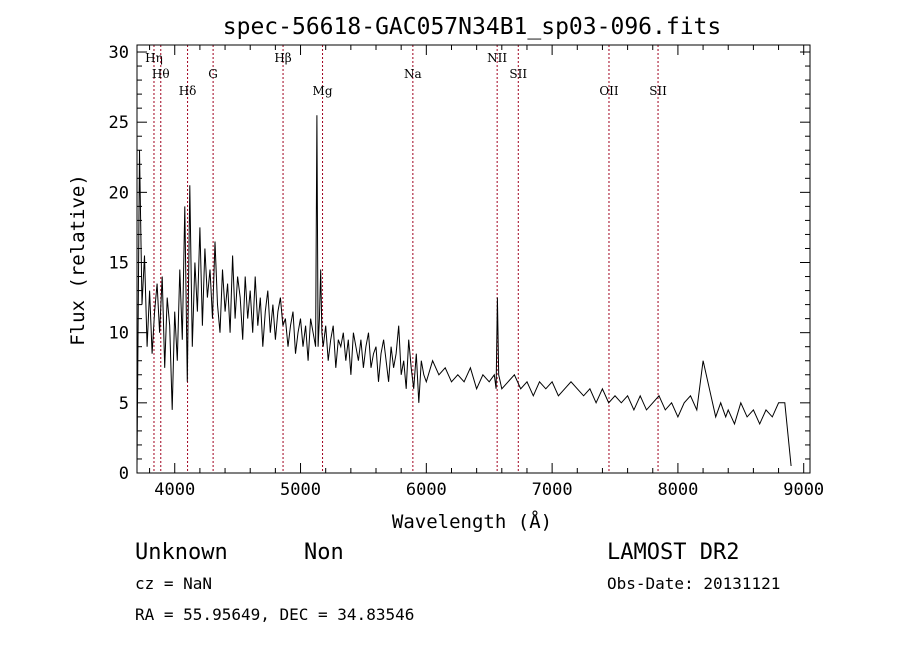 This screenshot has height=649, width=900. What do you see at coordinates (213, 74) in the screenshot?
I see `spectral-line-label: G` at bounding box center [213, 74].